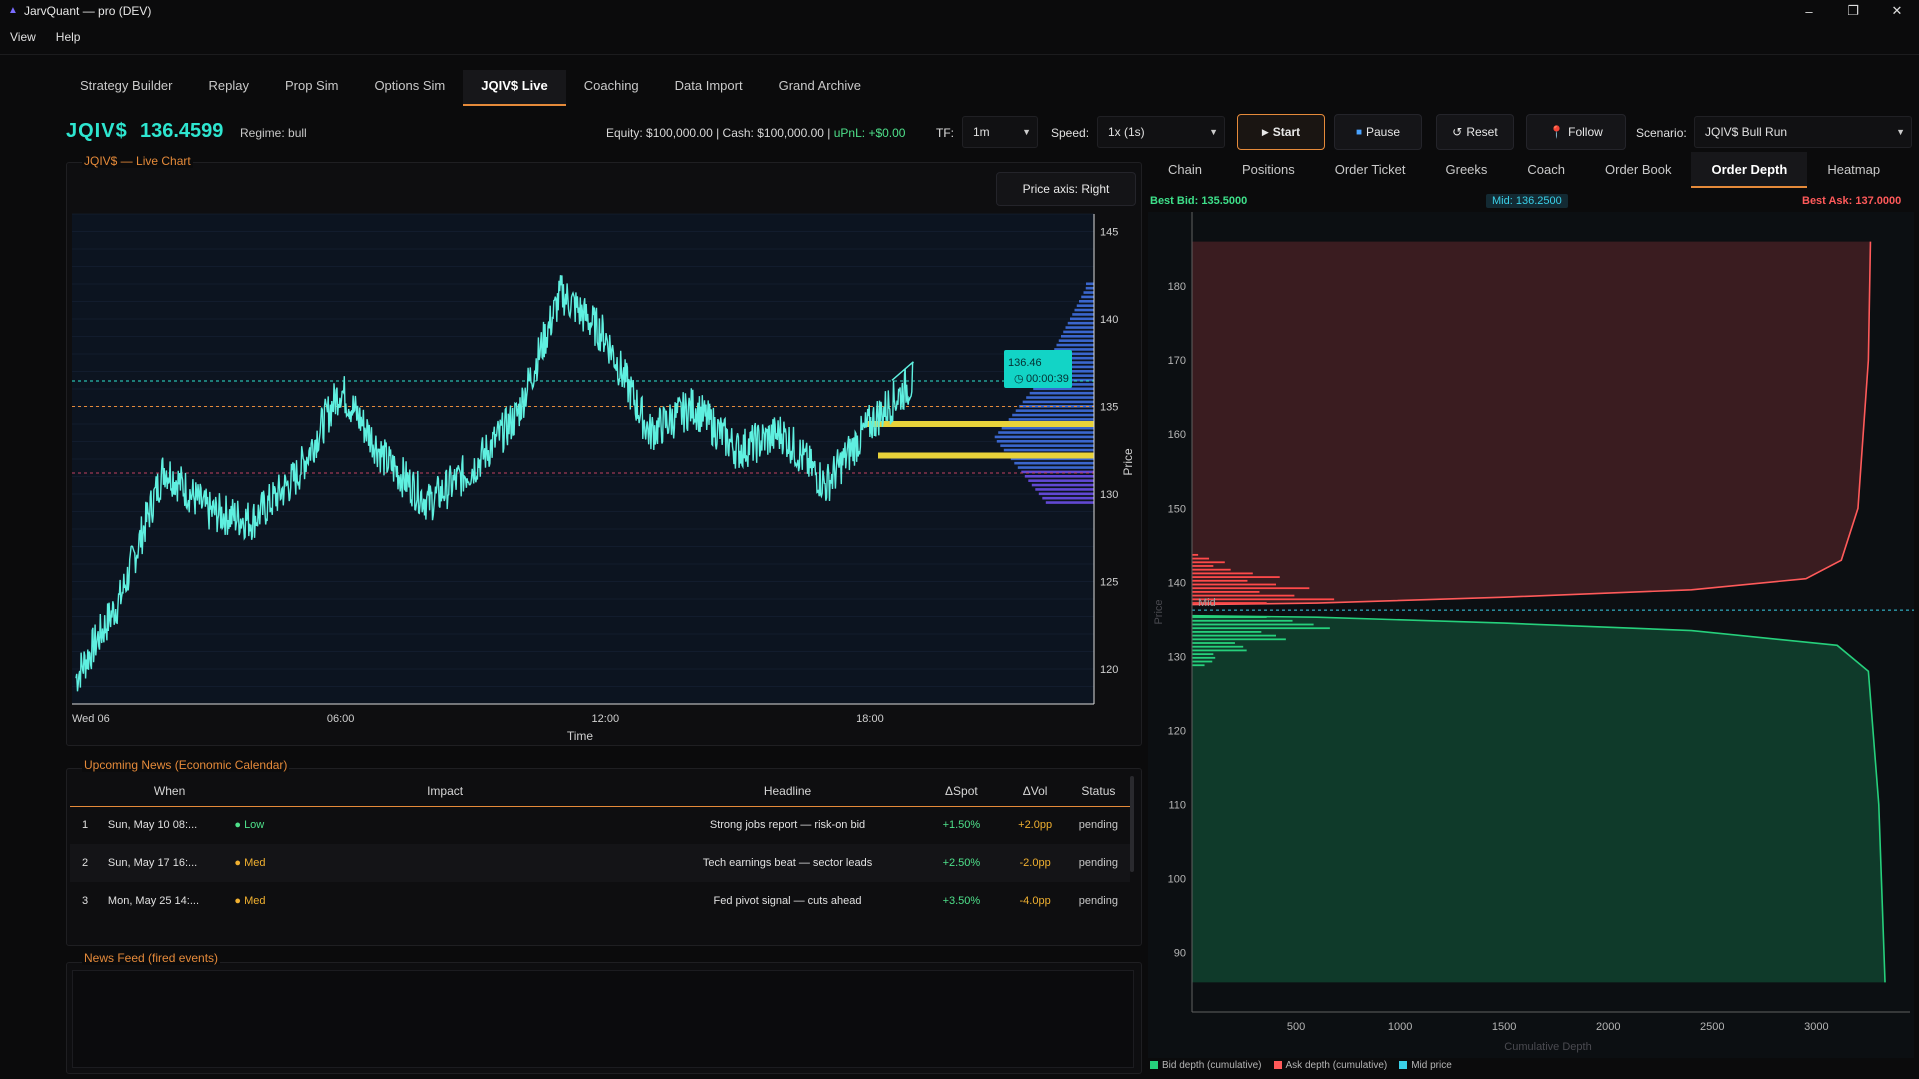  Describe the element at coordinates (89, 791) in the screenshot. I see `row-number-header` at that location.